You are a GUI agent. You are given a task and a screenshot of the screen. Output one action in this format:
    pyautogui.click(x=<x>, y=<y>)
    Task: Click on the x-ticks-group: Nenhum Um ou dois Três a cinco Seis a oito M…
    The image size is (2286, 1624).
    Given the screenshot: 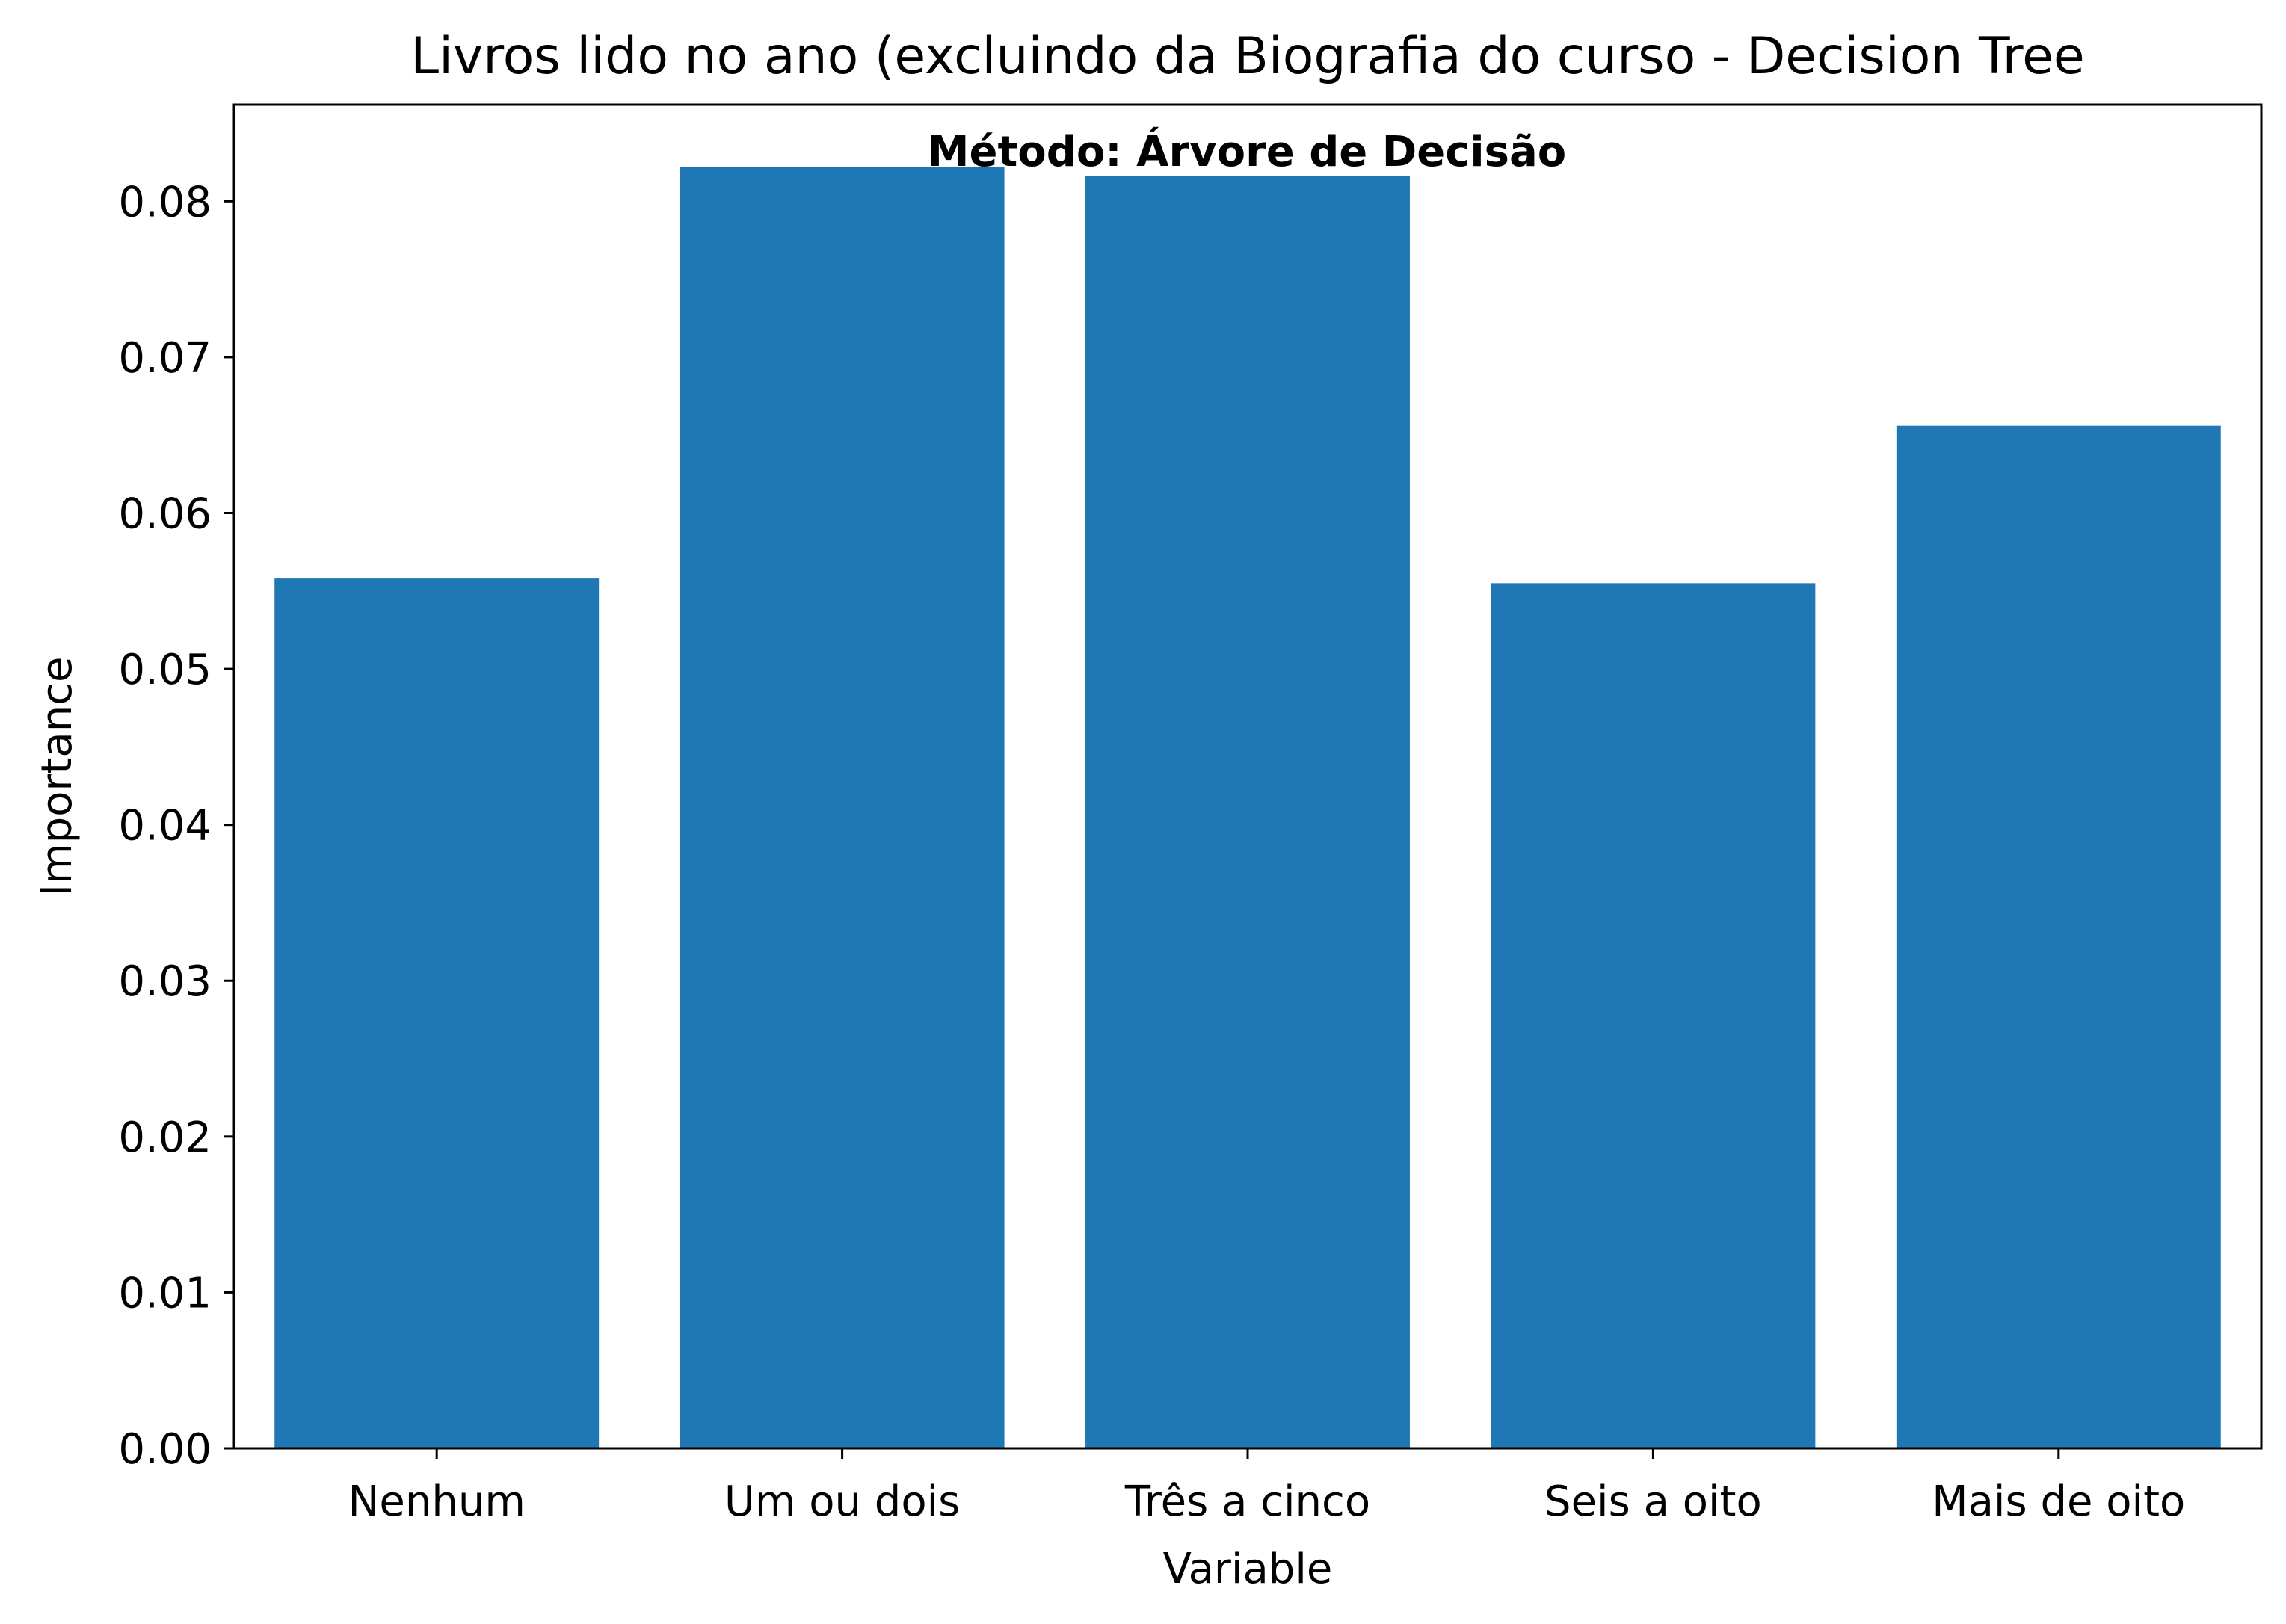 What is the action you would take?
    pyautogui.click(x=1266, y=1487)
    